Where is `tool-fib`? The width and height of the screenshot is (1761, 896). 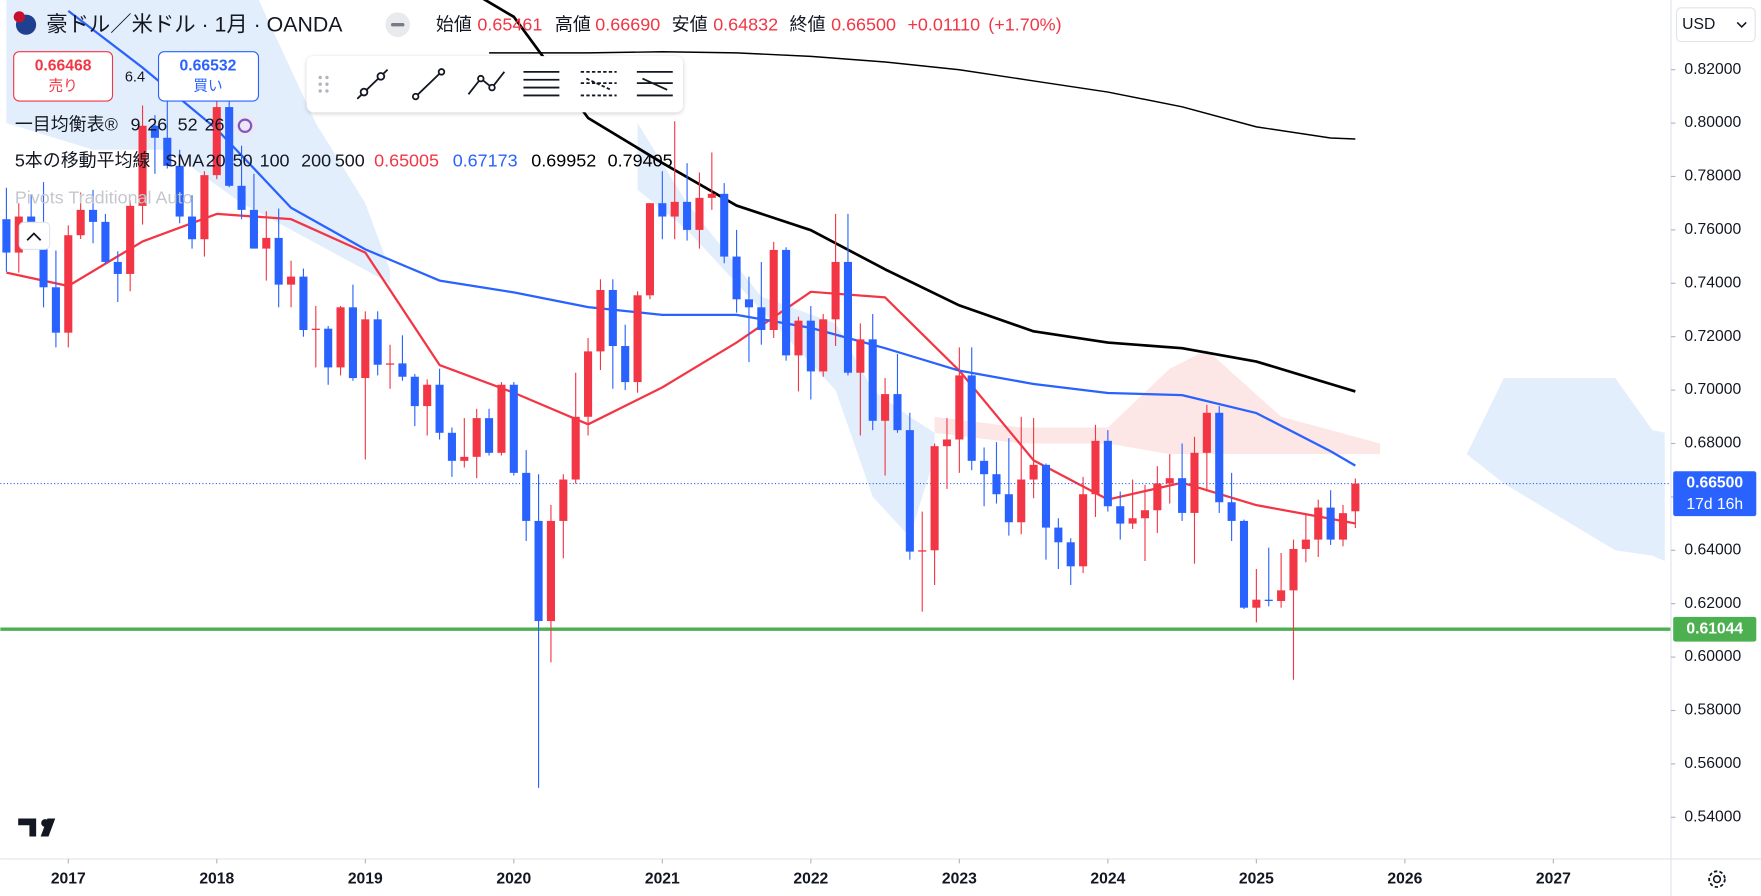
tool-fib is located at coordinates (541, 83).